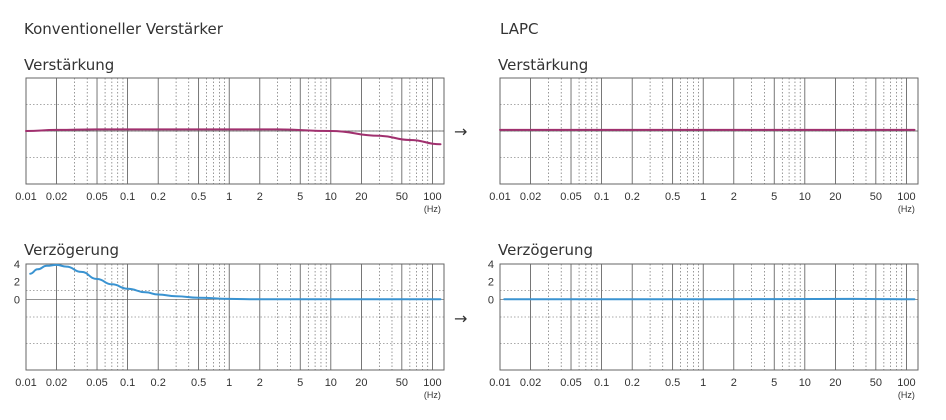 The width and height of the screenshot is (946, 420). Describe the element at coordinates (460, 318) in the screenshot. I see `arrow-delay: →` at that location.